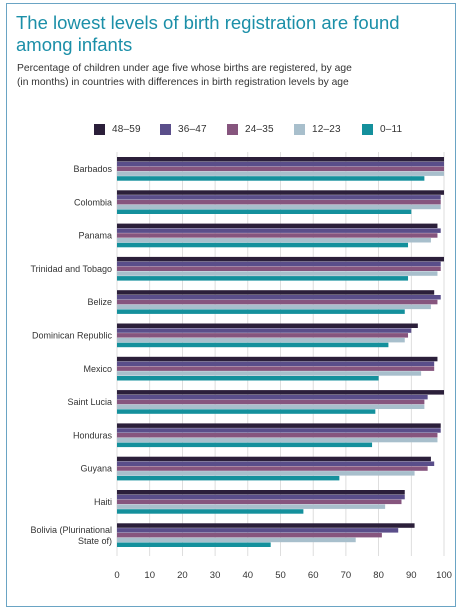 Image resolution: width=462 pixels, height=610 pixels. I want to click on legend-label: 36–47, so click(192, 129).